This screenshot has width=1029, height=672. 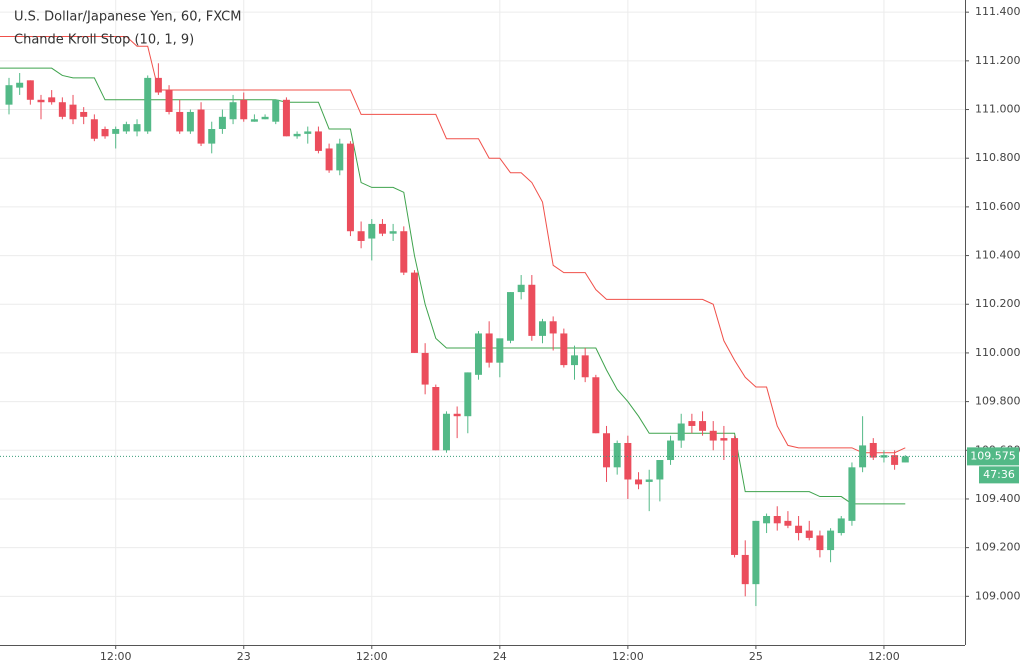 I want to click on y-tick-label: 111.200, so click(x=998, y=60).